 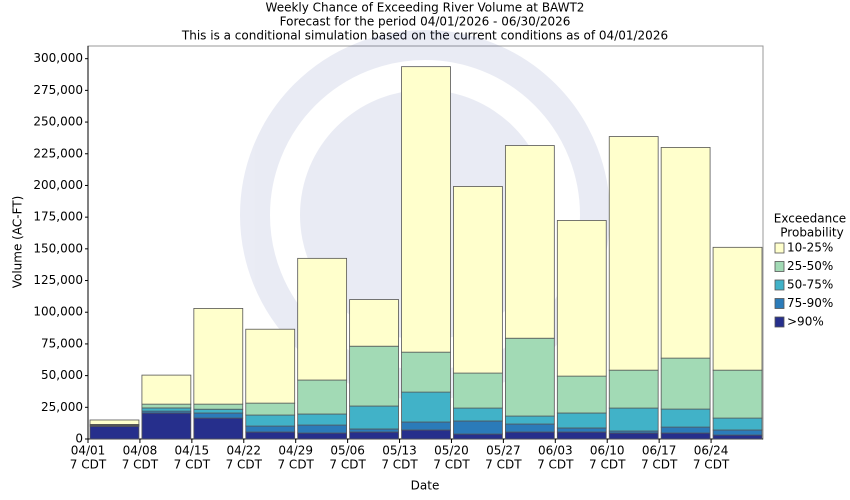 What do you see at coordinates (711, 451) in the screenshot?
I see `x-tick-label: 06/24` at bounding box center [711, 451].